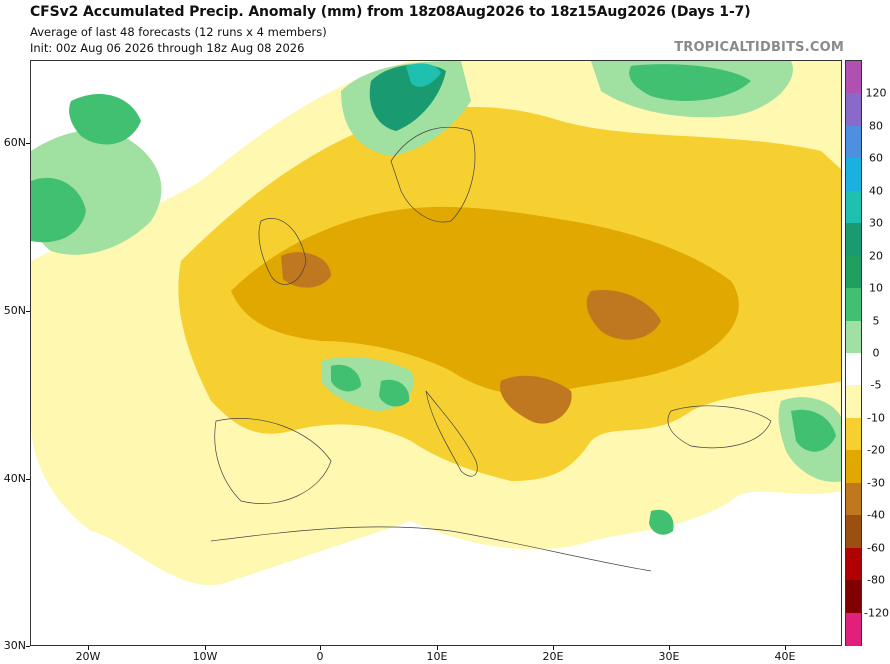 This screenshot has width=890, height=664. What do you see at coordinates (346, 378) in the screenshot?
I see `anomaly-field-green-alps-core` at bounding box center [346, 378].